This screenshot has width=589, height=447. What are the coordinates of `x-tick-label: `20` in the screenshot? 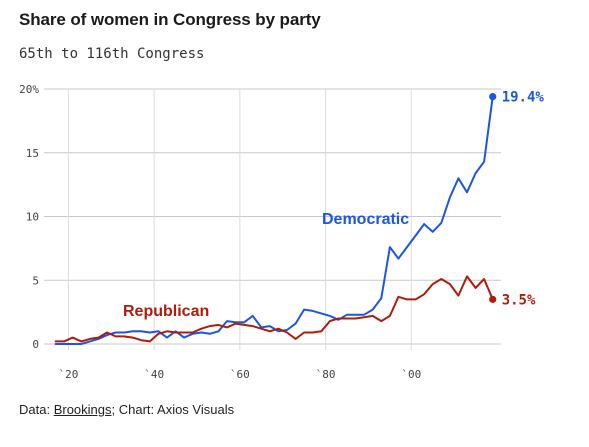 It's located at (68, 374).